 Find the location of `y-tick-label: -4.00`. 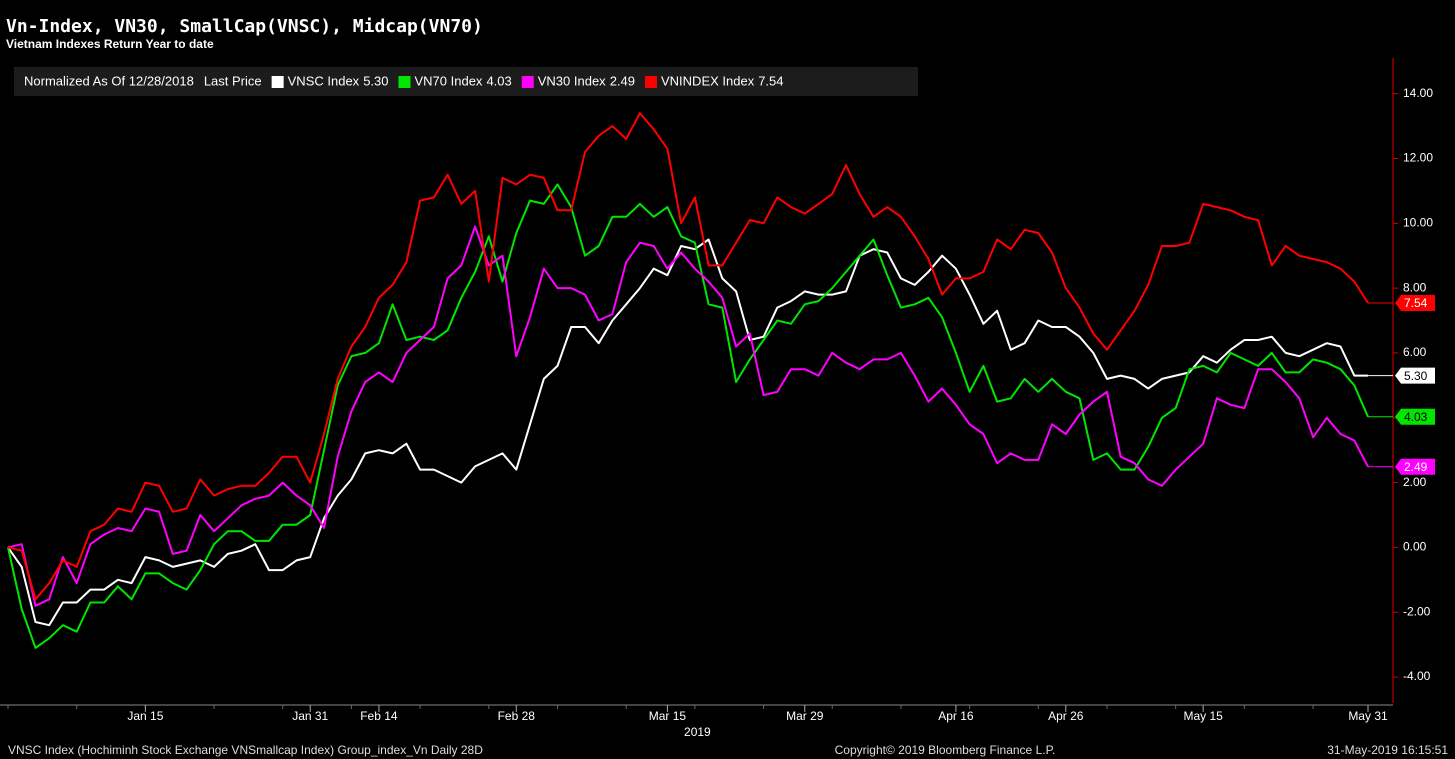

y-tick-label: -4.00 is located at coordinates (1417, 676).